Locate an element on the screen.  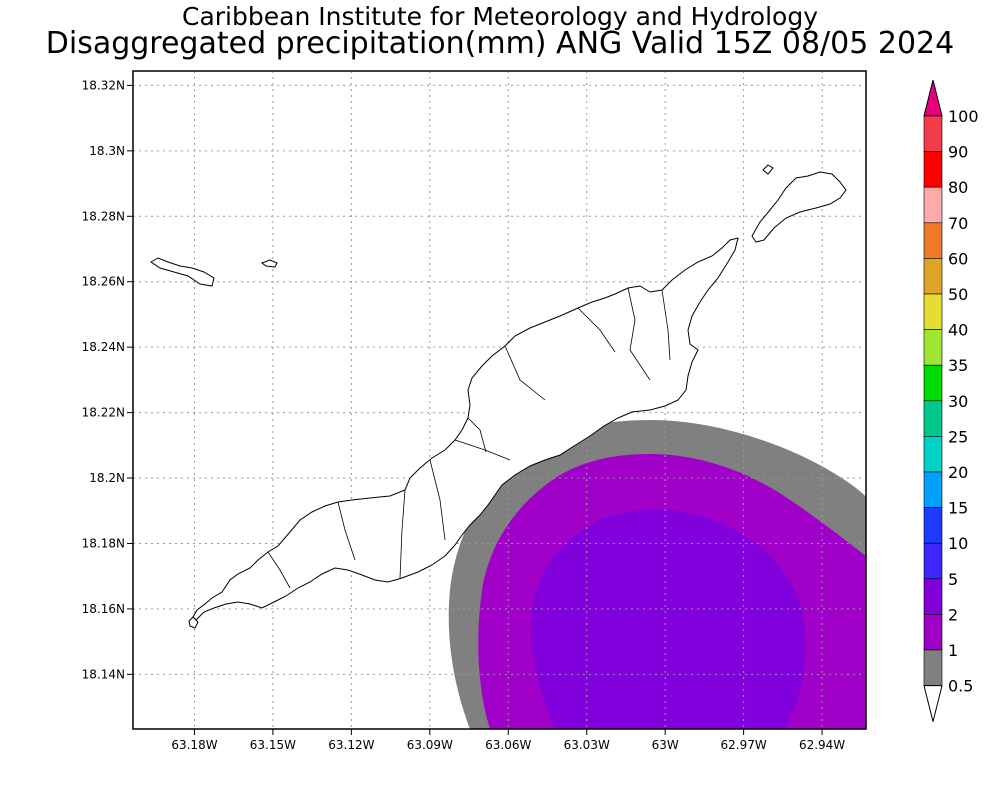
colorbar-label: 10 is located at coordinates (958, 543).